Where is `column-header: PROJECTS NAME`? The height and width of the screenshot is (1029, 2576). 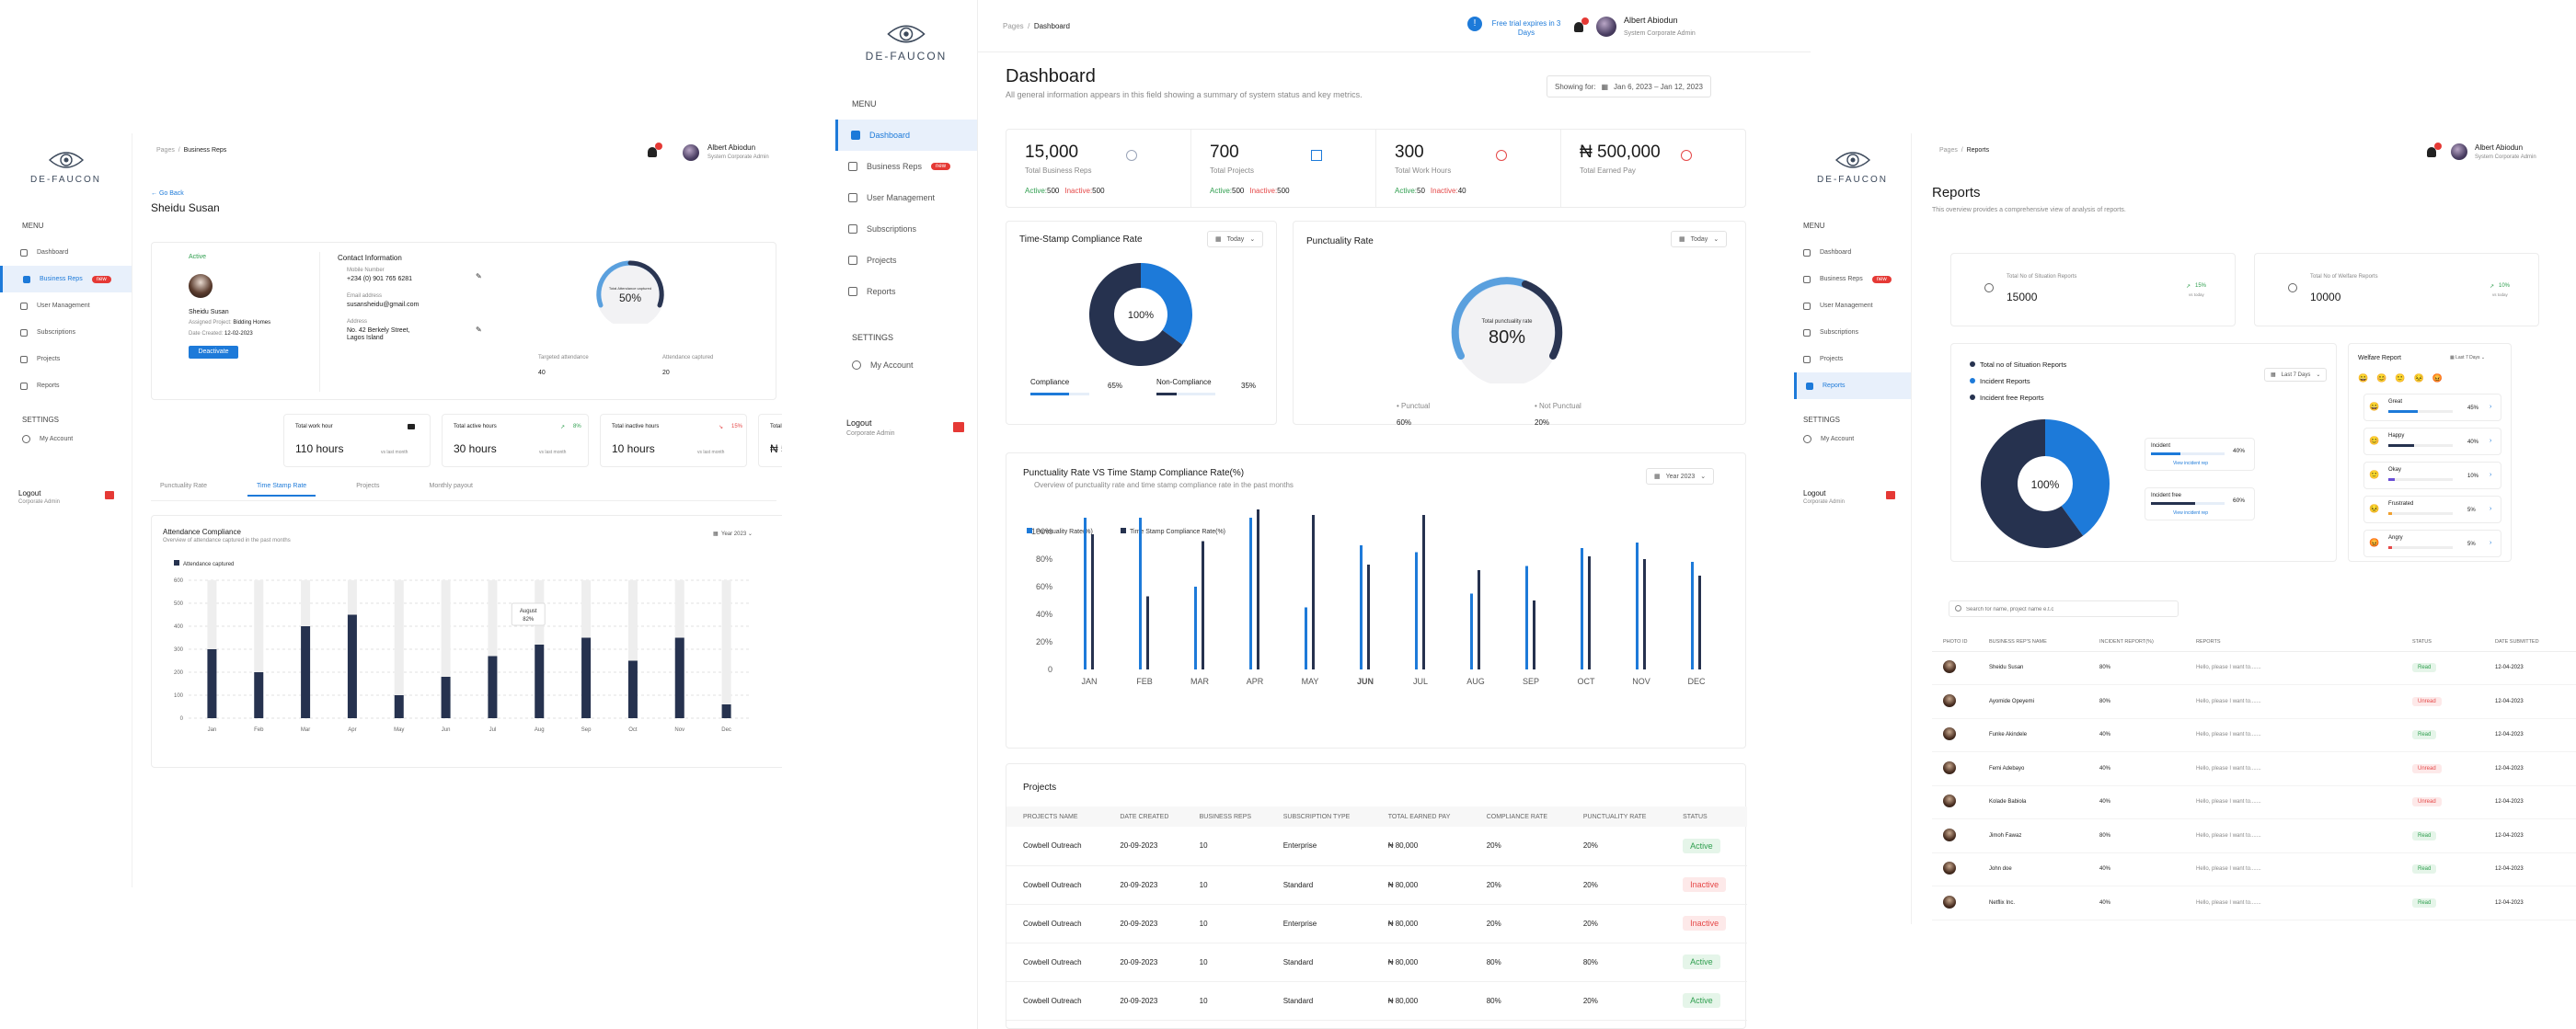
column-header: PROJECTS NAME is located at coordinates (1050, 816).